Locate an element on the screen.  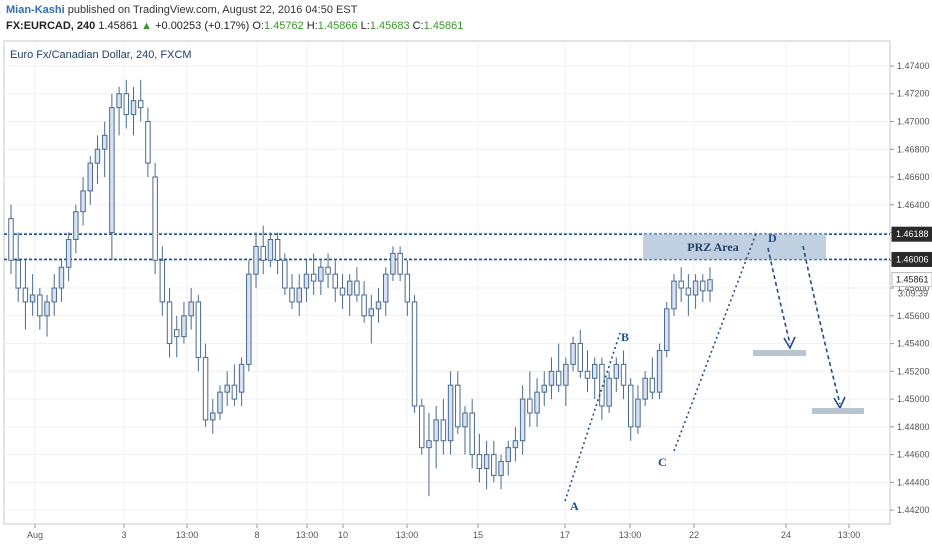
countdown-label: 3:09:39 is located at coordinates (913, 294).